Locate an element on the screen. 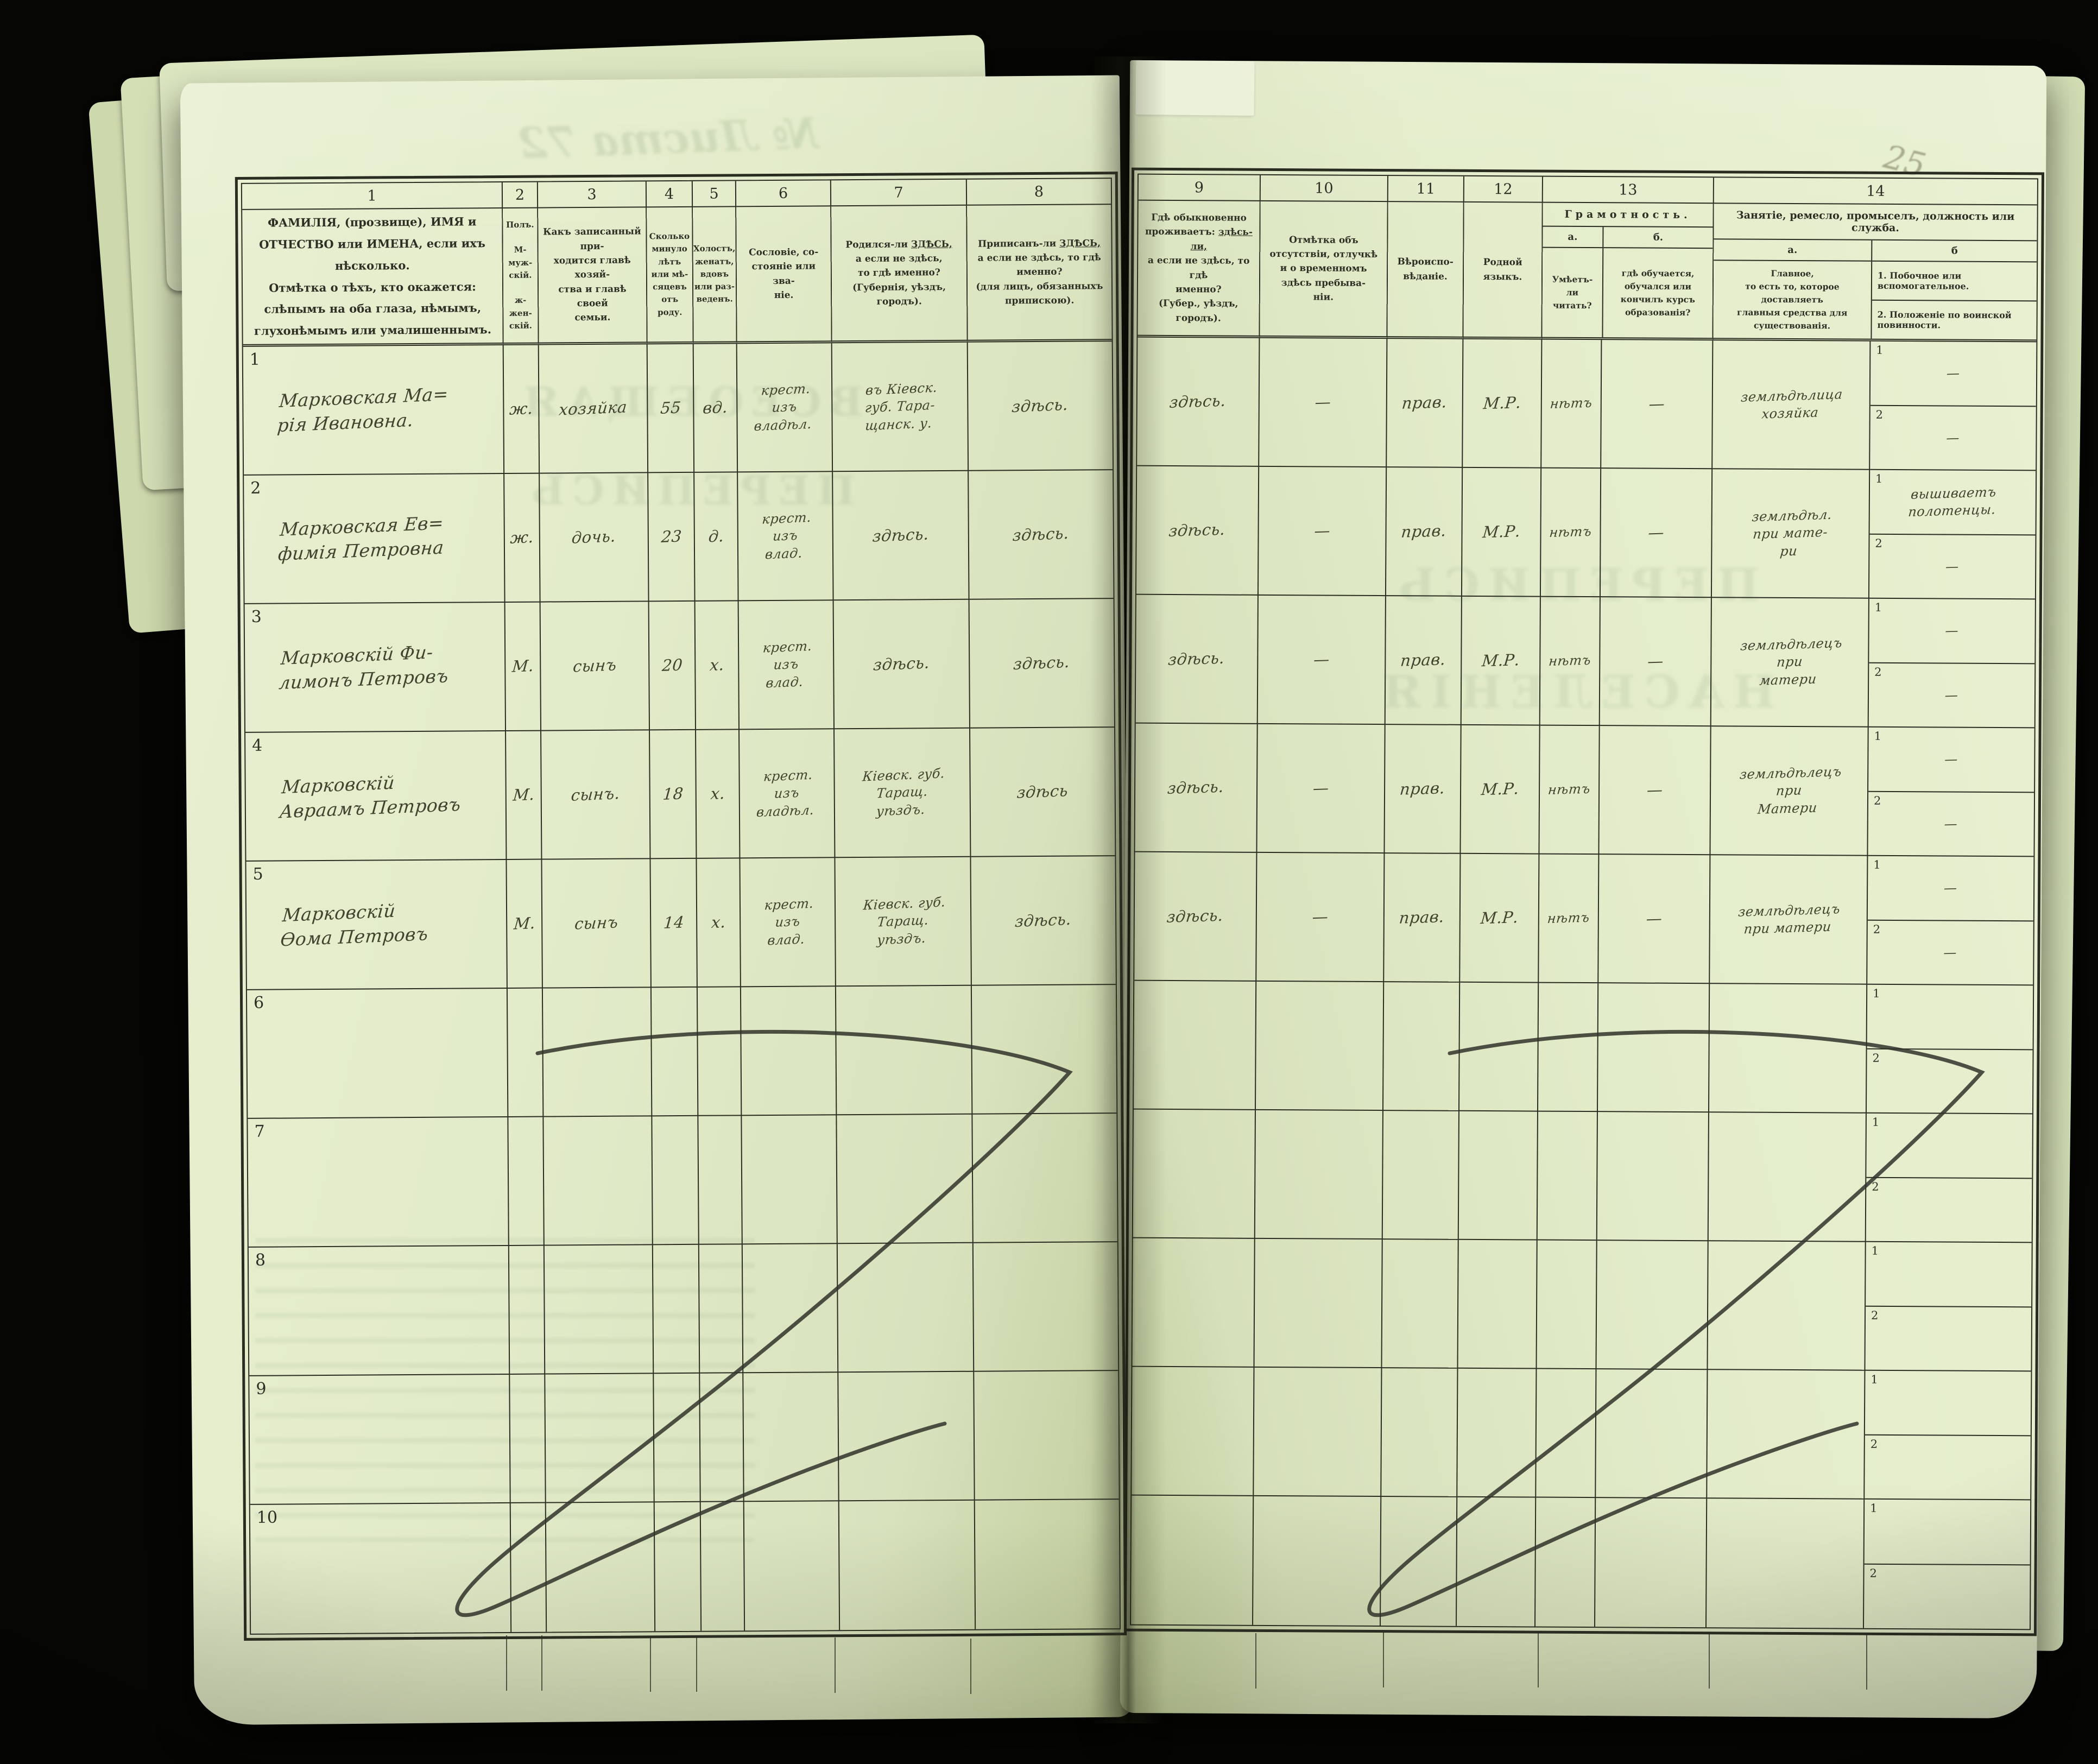 This screenshot has height=1764, width=2098. cell-estate: крест. изъ владѣл. is located at coordinates (785, 408).